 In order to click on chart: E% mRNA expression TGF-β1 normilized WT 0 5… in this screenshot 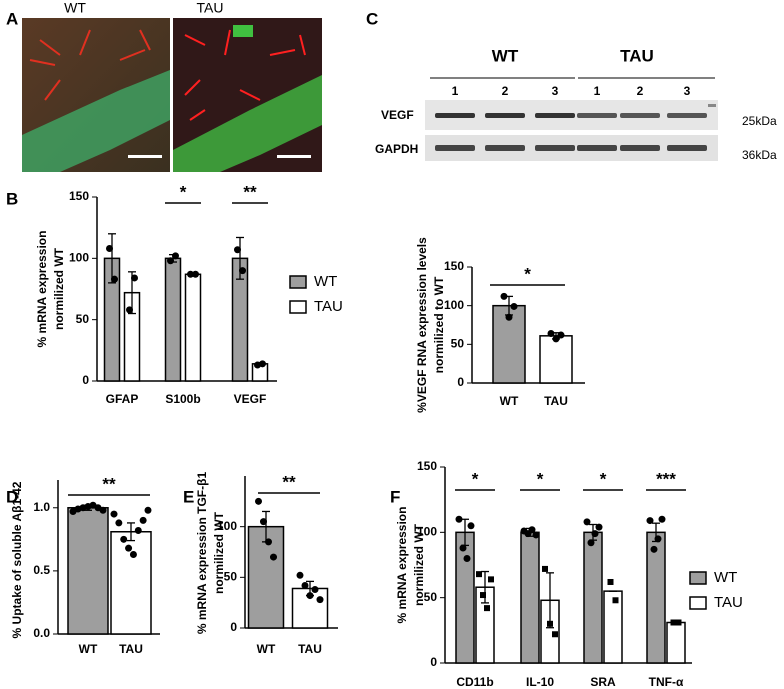, I will do `click(260, 564)`.